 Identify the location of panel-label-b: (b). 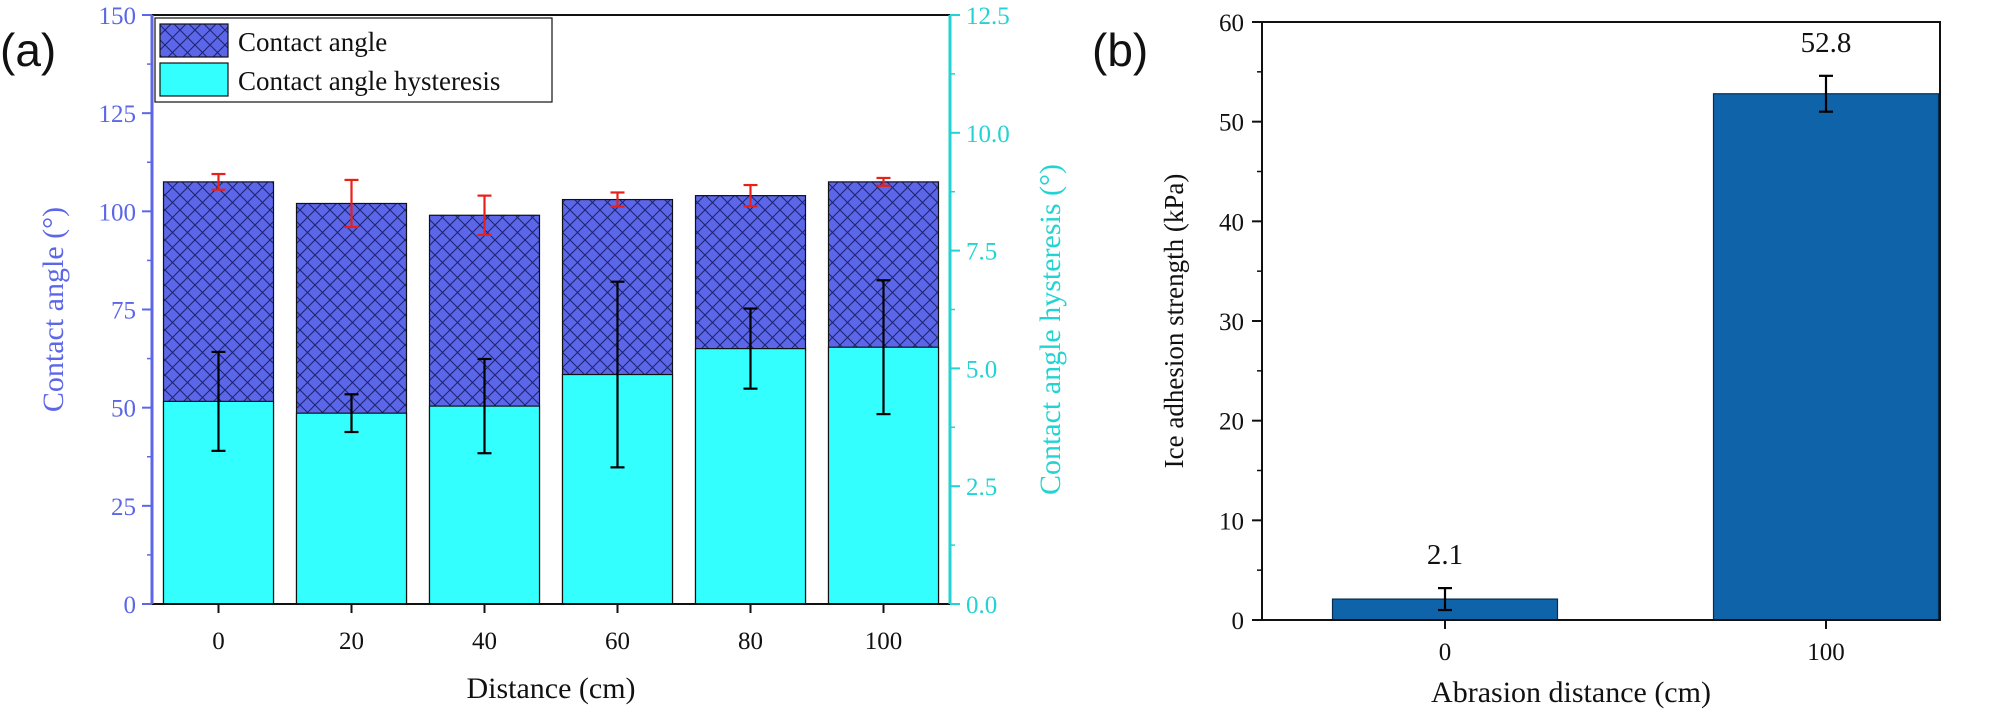
(1120, 50).